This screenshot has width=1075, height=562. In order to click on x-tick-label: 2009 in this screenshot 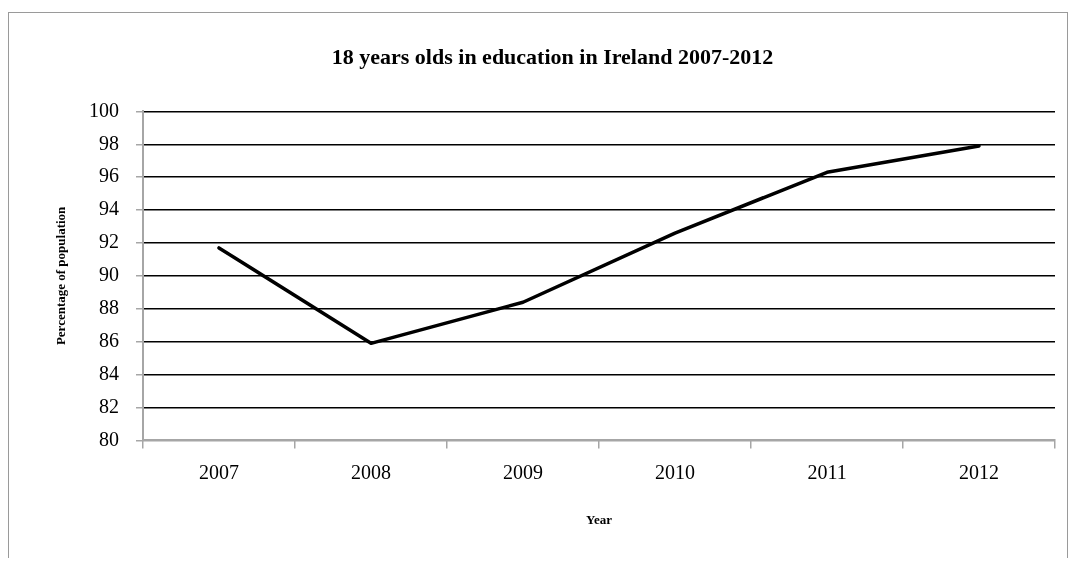, I will do `click(523, 471)`.